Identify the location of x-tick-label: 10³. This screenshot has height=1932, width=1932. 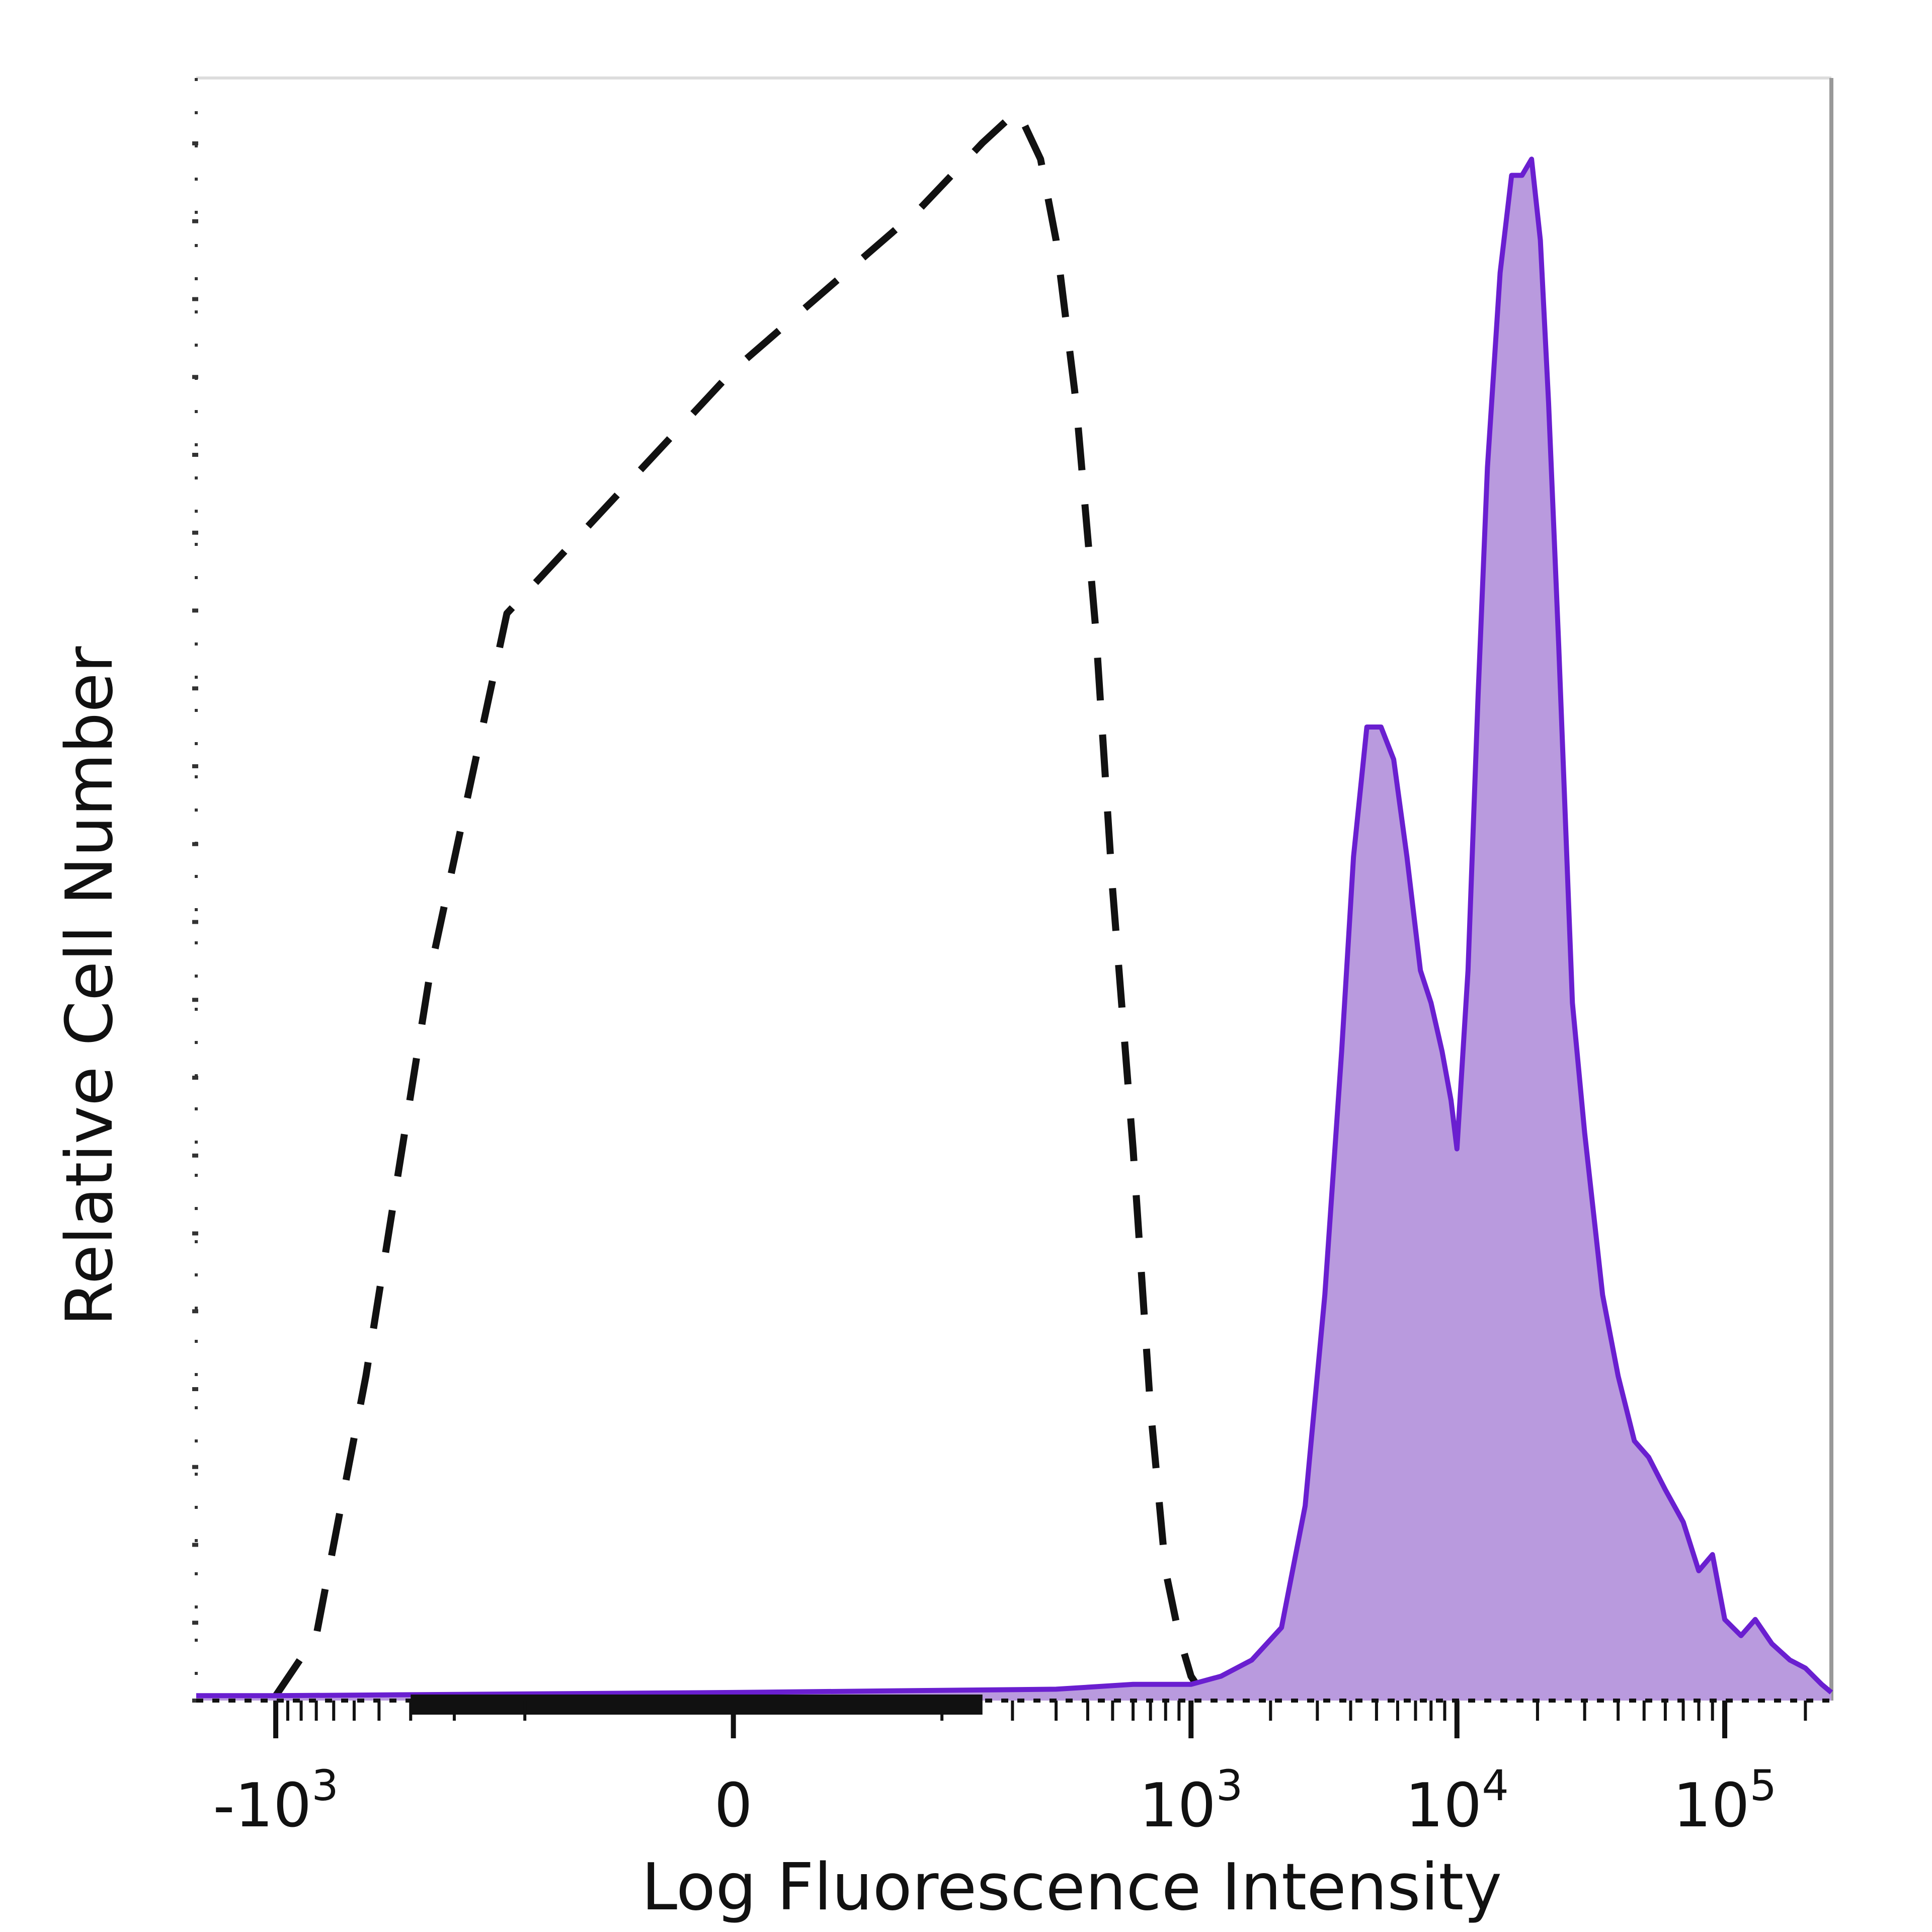
(1191, 1801).